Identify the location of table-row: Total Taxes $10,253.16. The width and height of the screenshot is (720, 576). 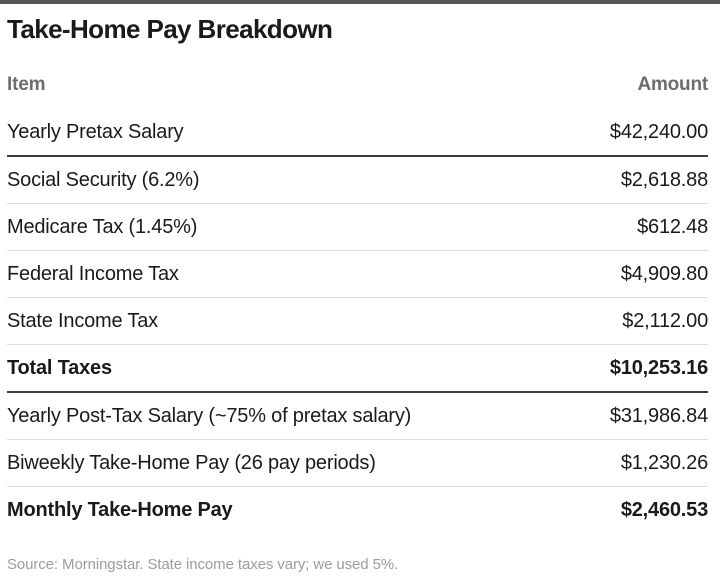
(357, 369).